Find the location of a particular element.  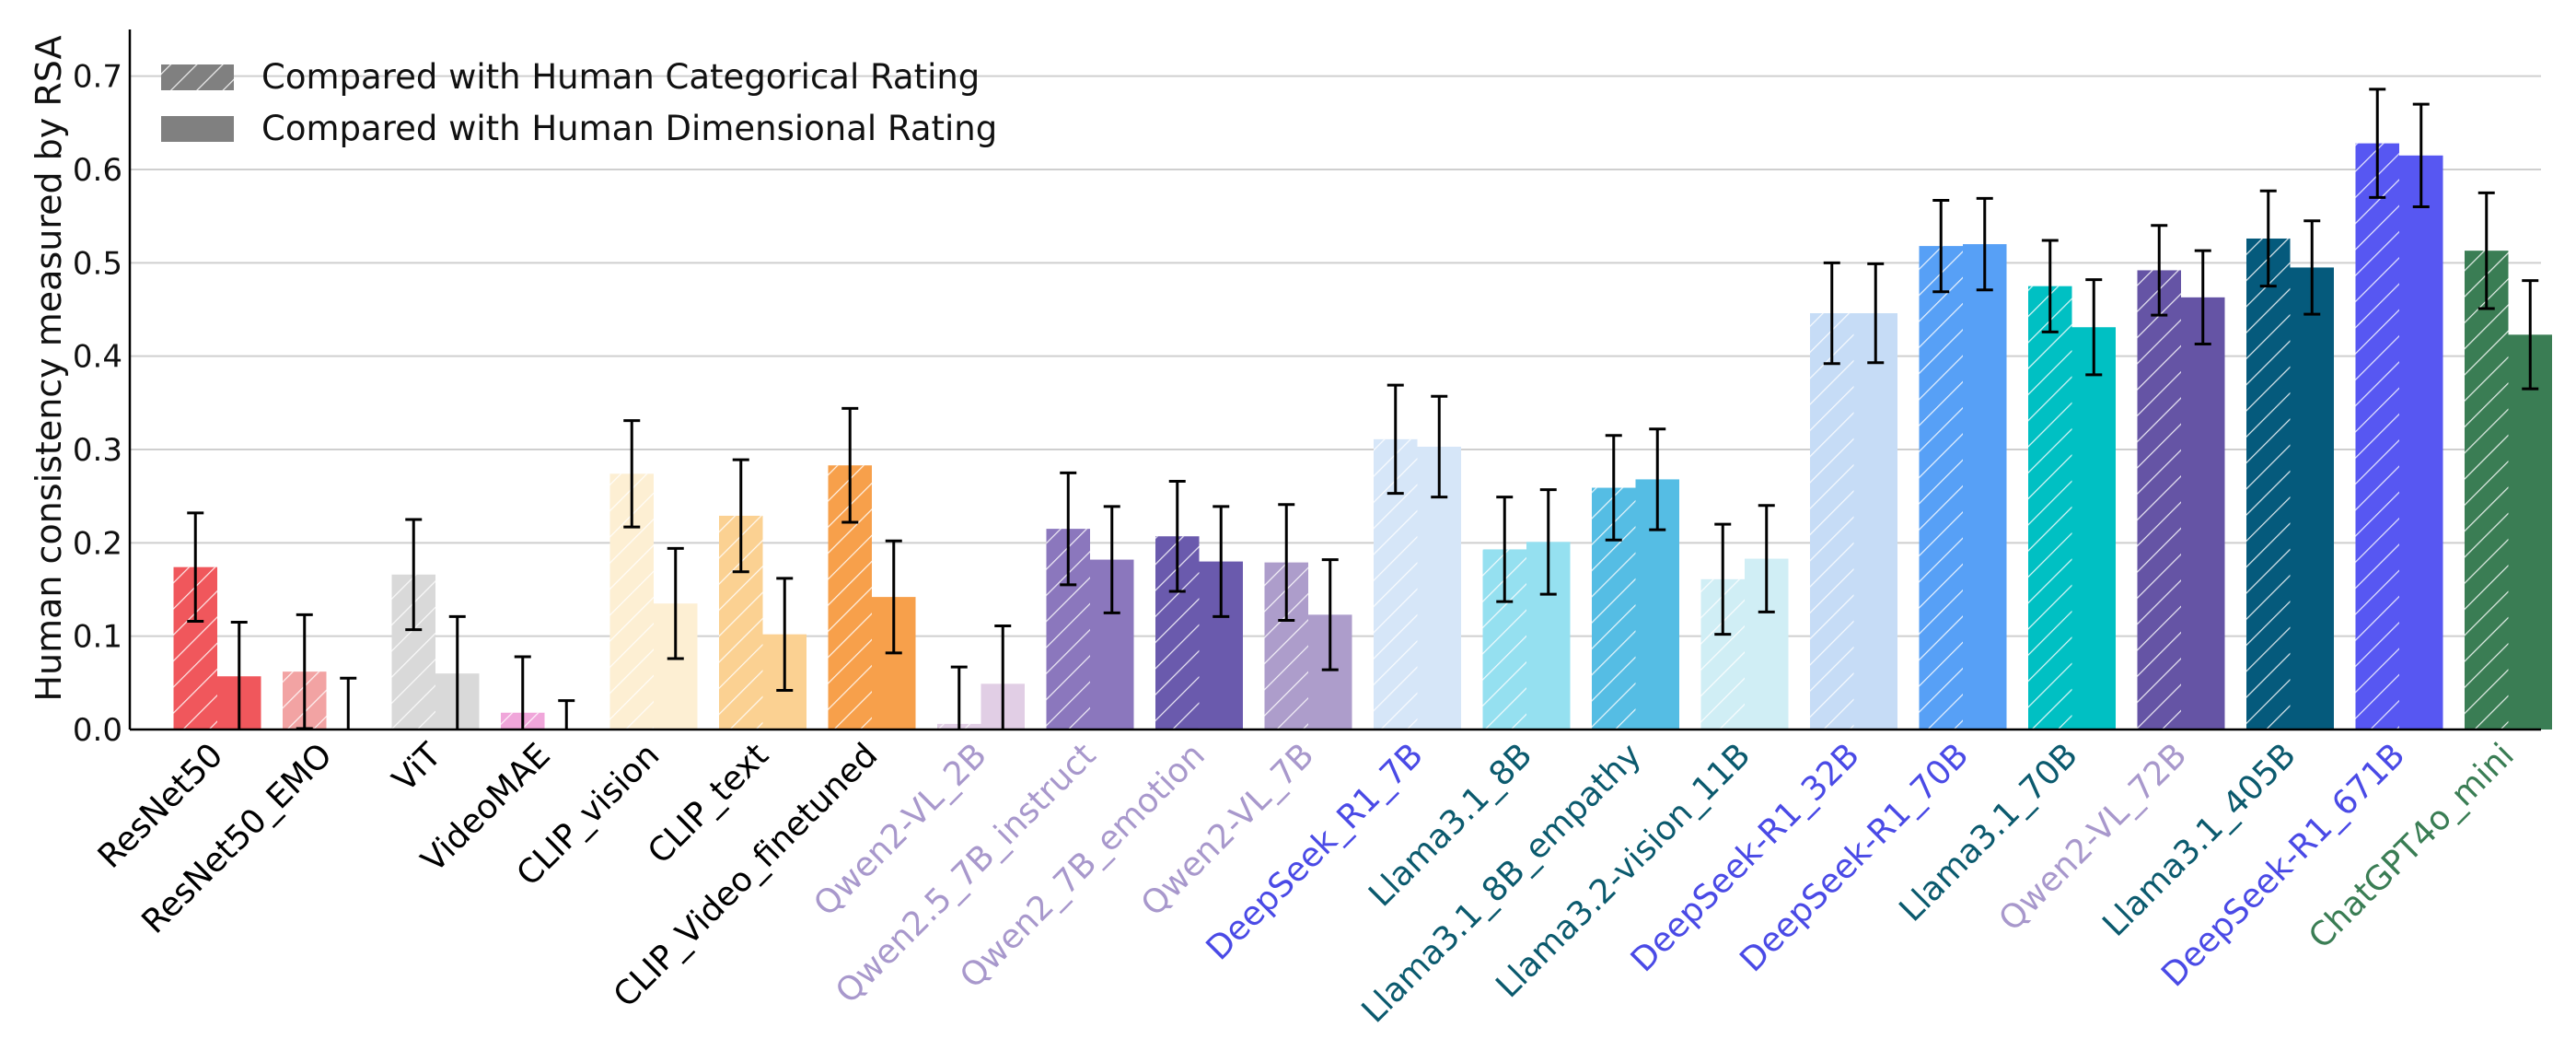

y-tick-label: 0.0 is located at coordinates (97, 731).